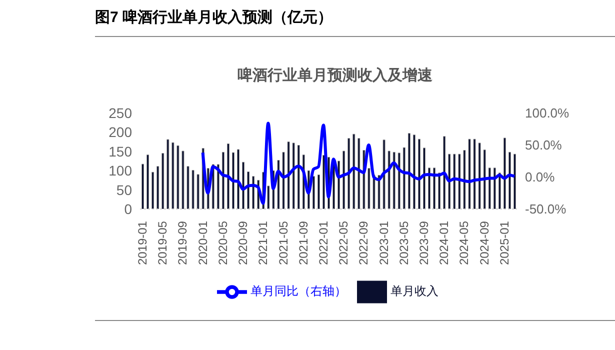  Describe the element at coordinates (183, 243) in the screenshot. I see `x-tick-label: 2019-09` at that location.